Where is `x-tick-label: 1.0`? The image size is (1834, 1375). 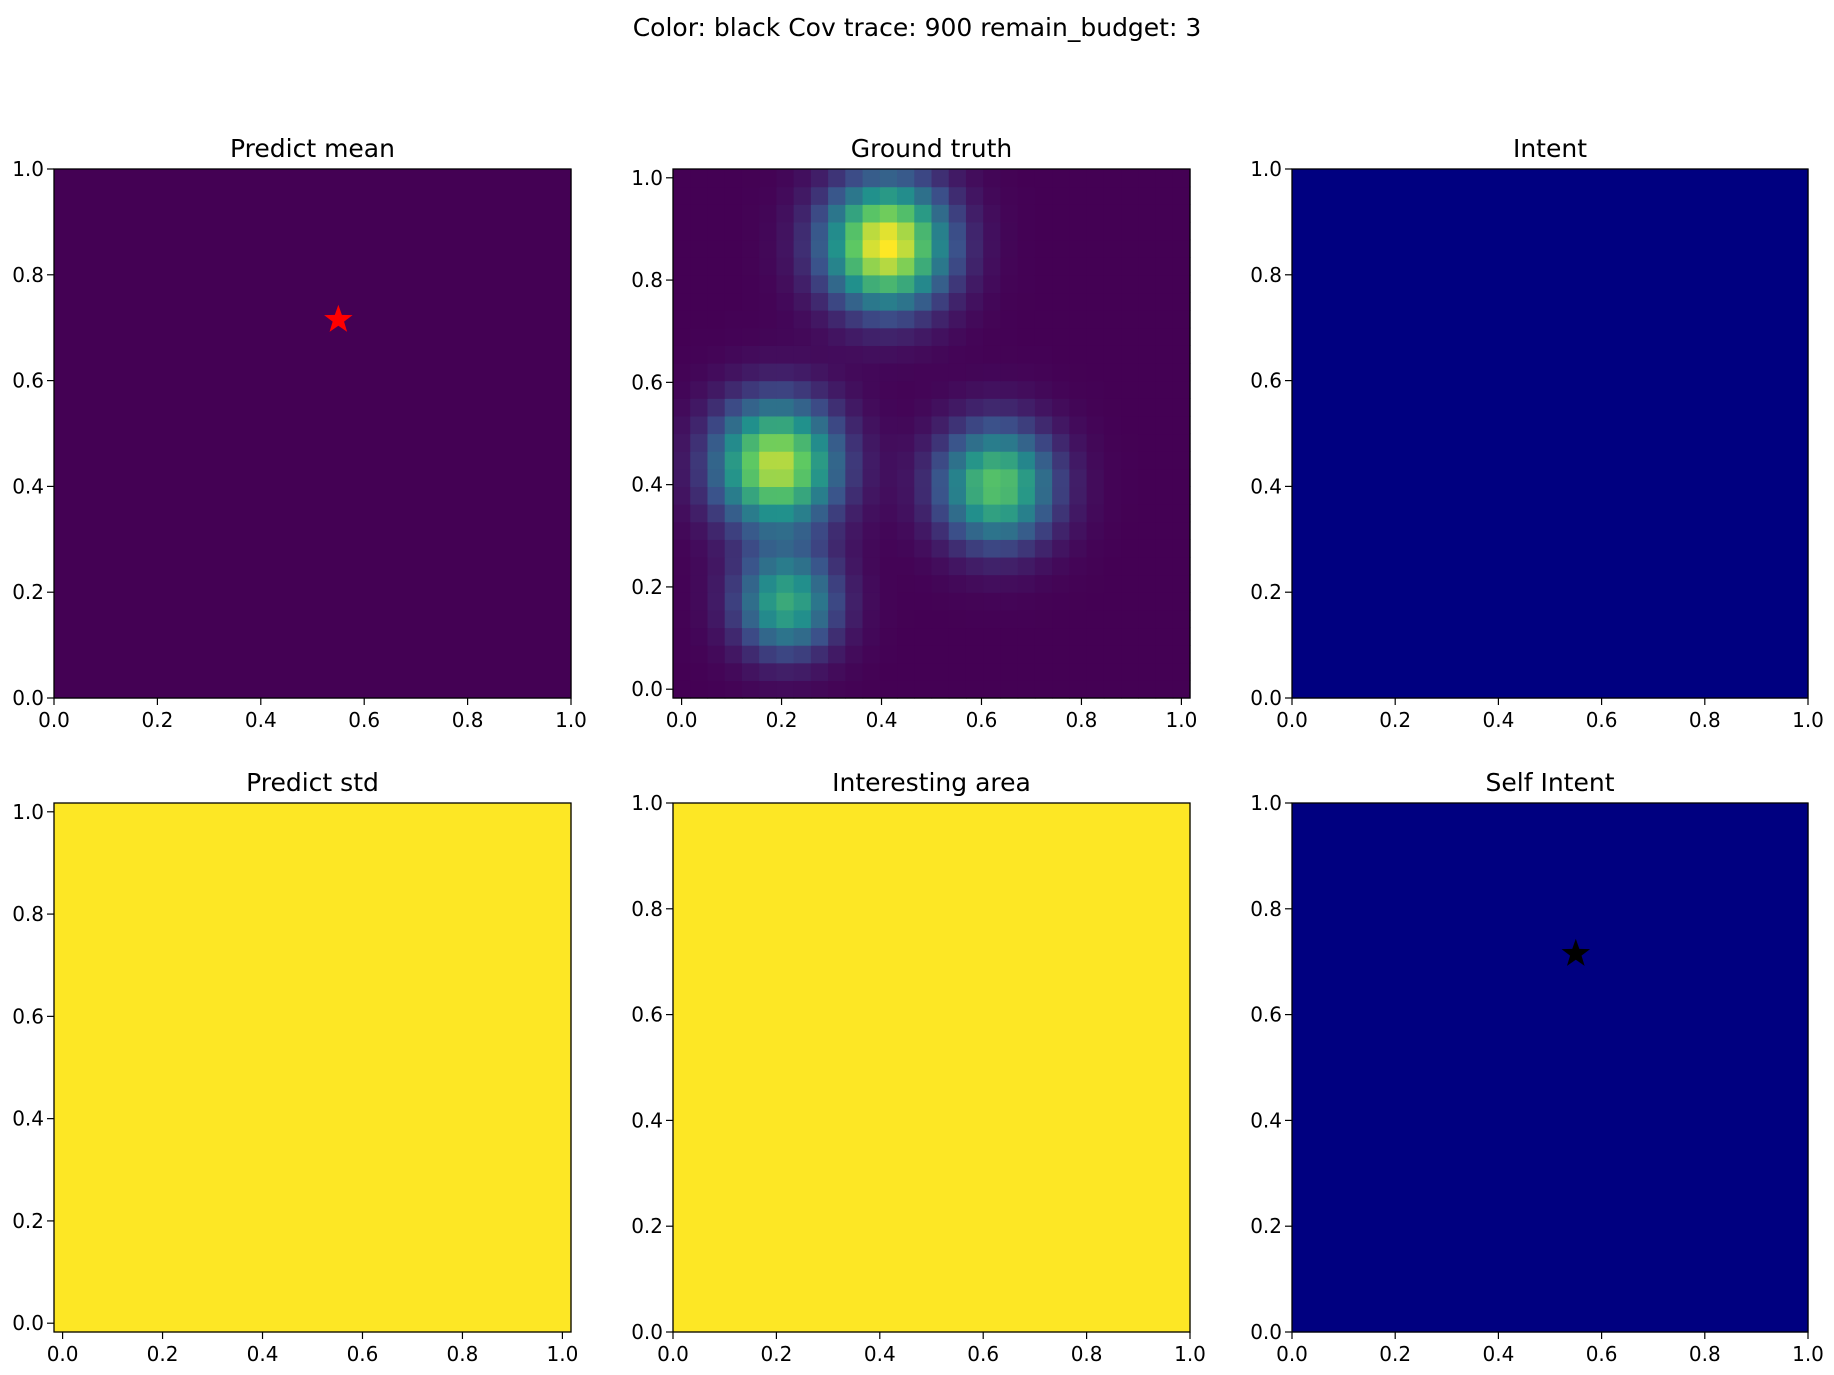 x-tick-label: 1.0 is located at coordinates (1808, 1354).